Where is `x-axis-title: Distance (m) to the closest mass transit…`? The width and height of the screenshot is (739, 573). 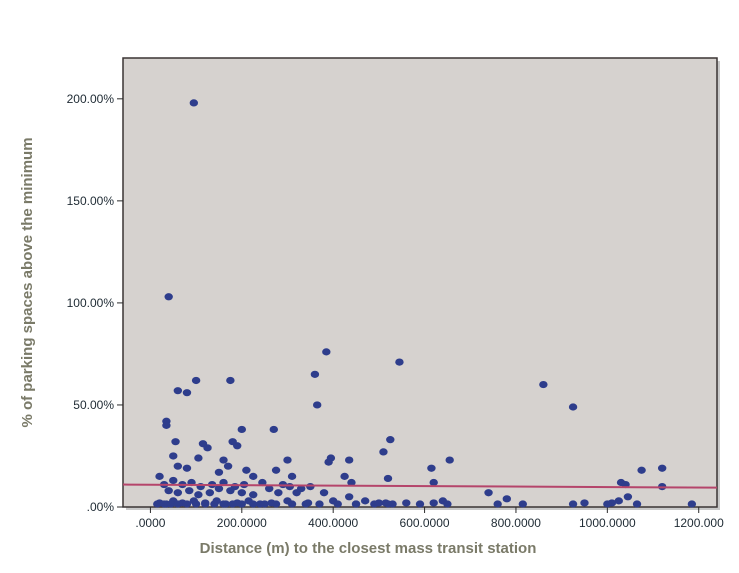
x-axis-title: Distance (m) to the closest mass transit… is located at coordinates (368, 548).